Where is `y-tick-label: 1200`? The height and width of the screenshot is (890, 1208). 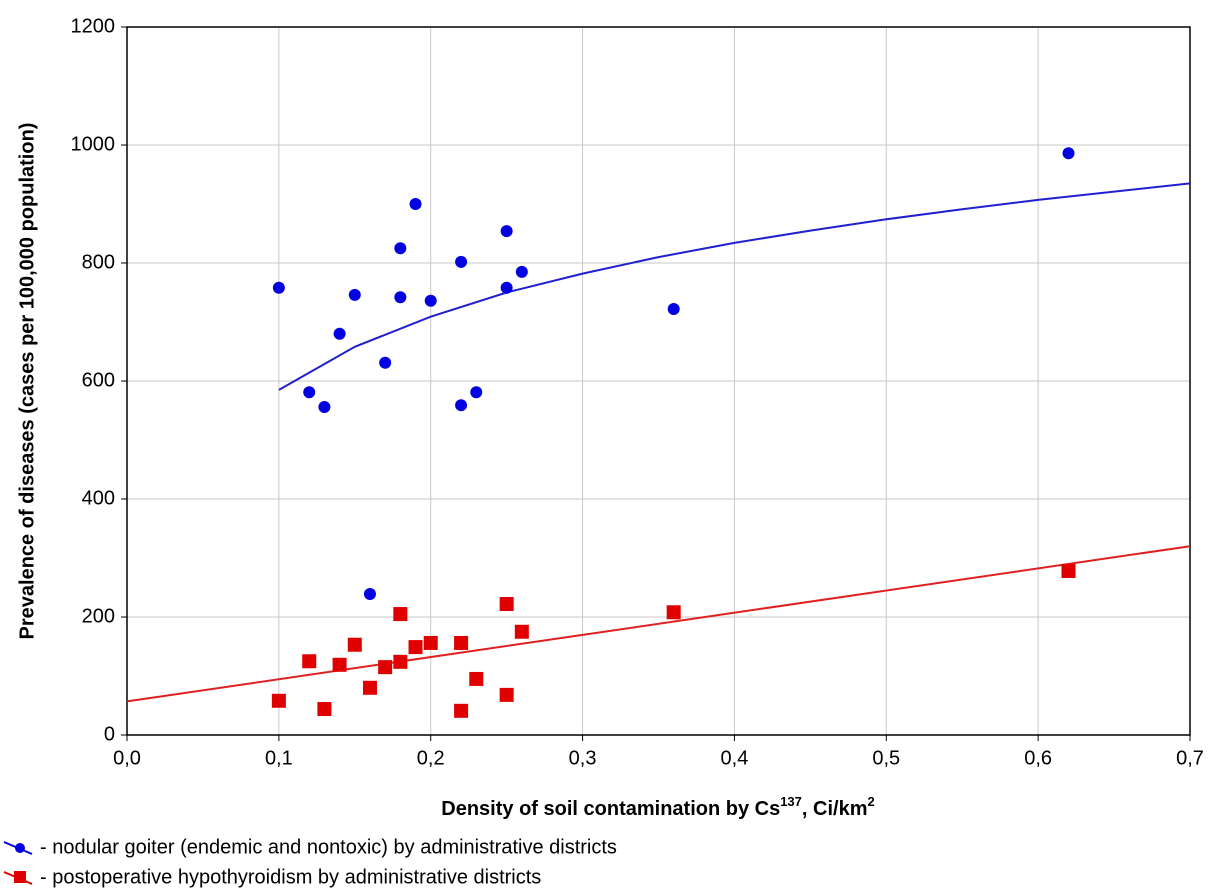
y-tick-label: 1200 is located at coordinates (93, 26).